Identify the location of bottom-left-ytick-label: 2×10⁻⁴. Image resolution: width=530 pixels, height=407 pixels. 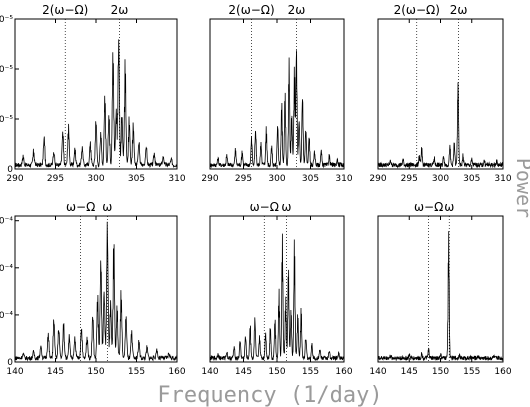
(6, 269).